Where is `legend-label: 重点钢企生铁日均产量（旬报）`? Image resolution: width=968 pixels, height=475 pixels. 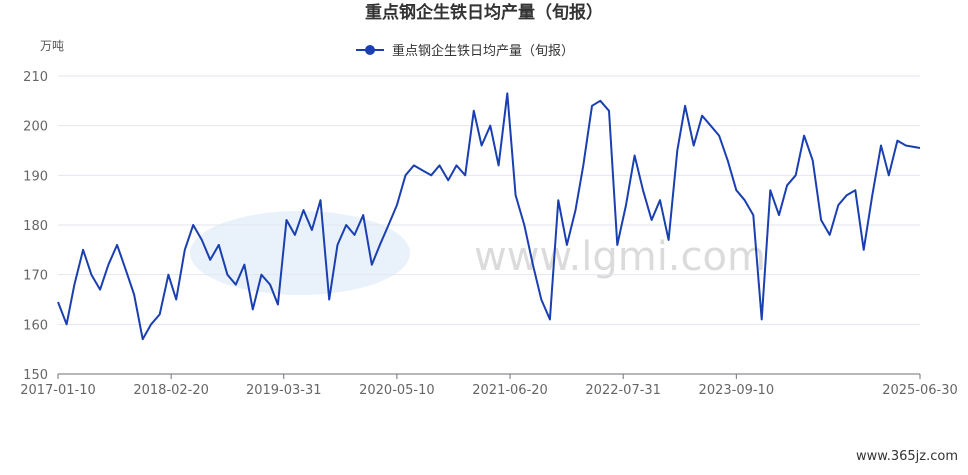
legend-label: 重点钢企生铁日均产量（旬报） is located at coordinates (483, 51).